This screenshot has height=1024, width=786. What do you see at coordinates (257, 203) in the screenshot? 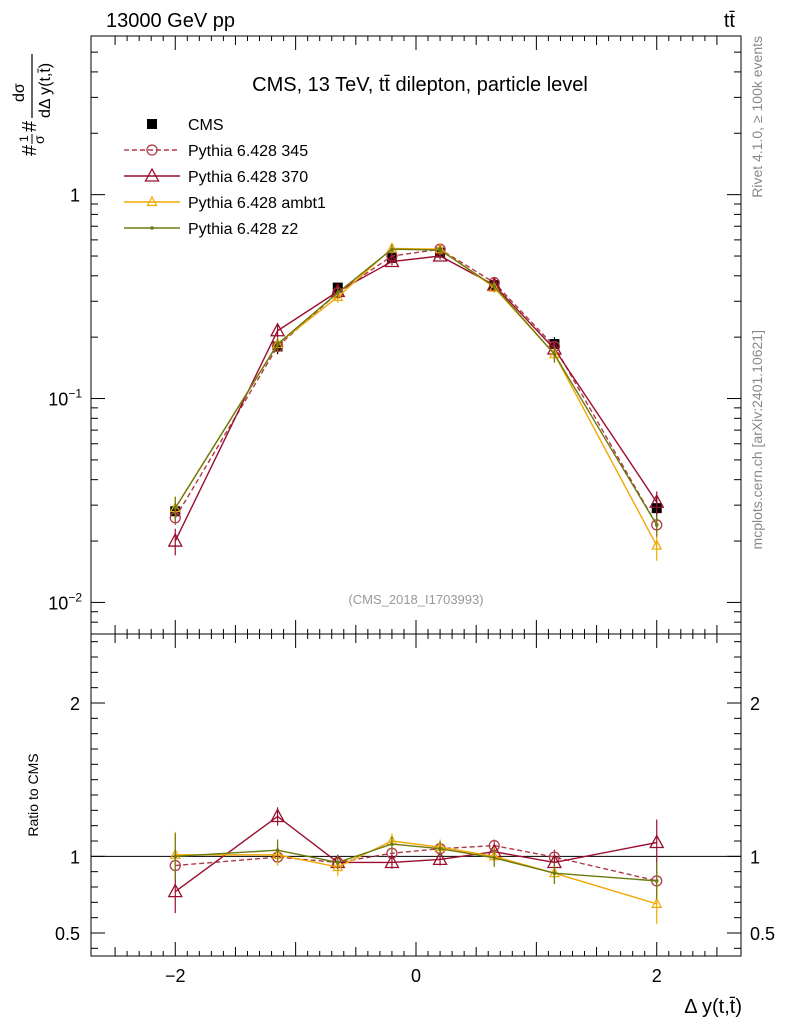
I see `legend-label: Pythia 6.428 ambt1` at bounding box center [257, 203].